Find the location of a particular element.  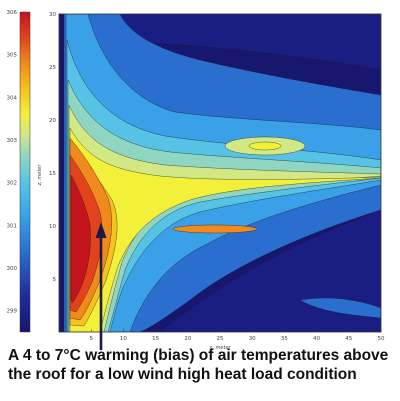

colorbar-tick-label: 304 is located at coordinates (12, 98).